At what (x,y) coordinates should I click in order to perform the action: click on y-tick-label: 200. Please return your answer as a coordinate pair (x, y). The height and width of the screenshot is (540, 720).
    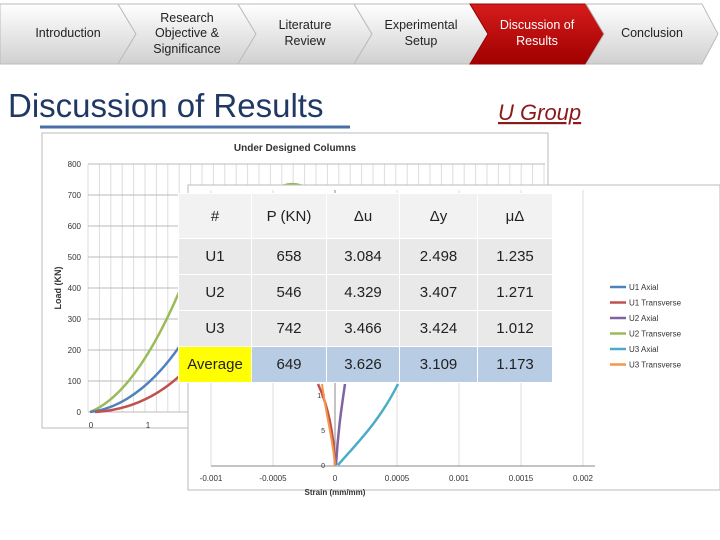
    Looking at the image, I should click on (75, 350).